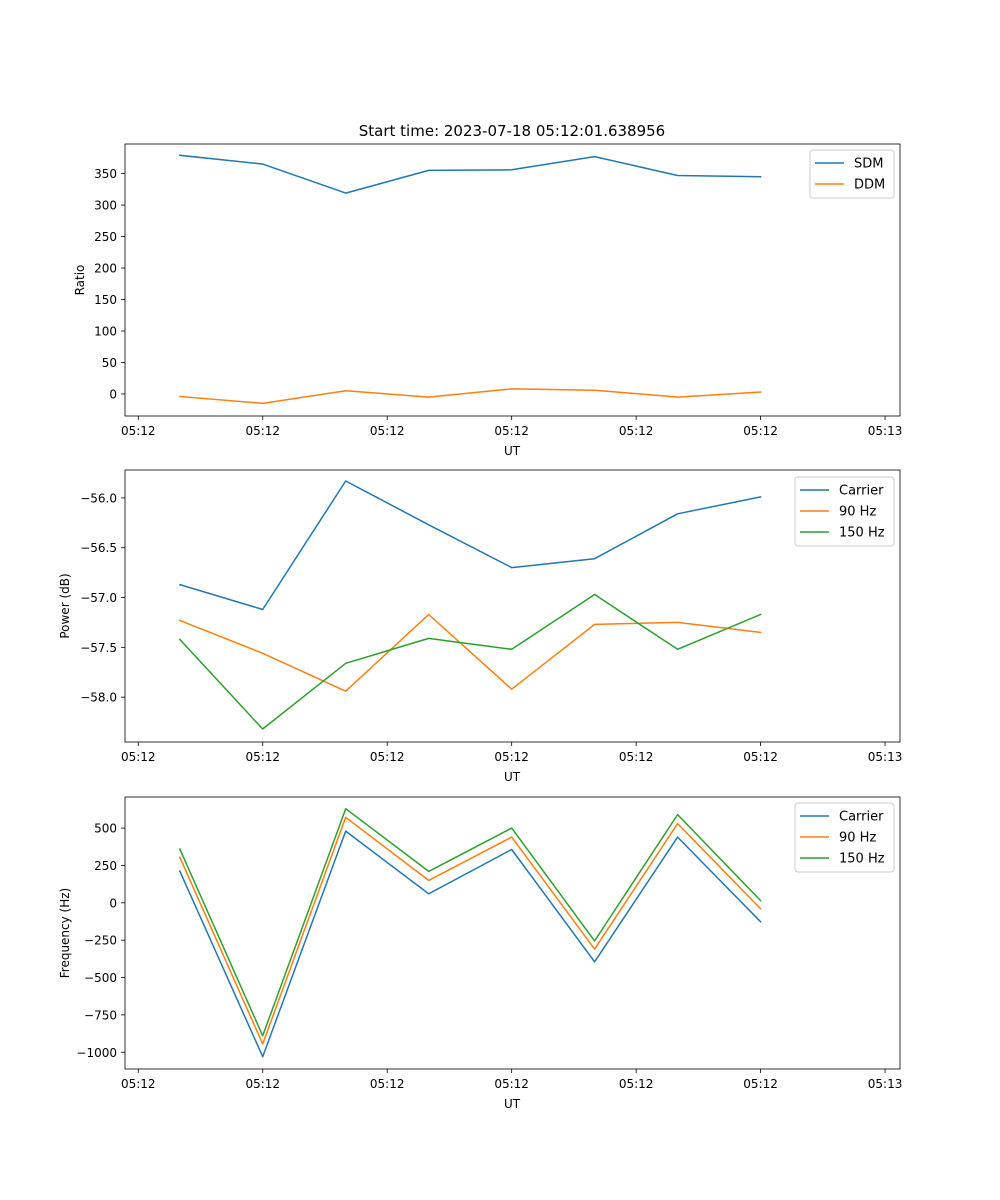 The height and width of the screenshot is (1200, 1000). I want to click on y-tick-label: −750, so click(100, 1015).